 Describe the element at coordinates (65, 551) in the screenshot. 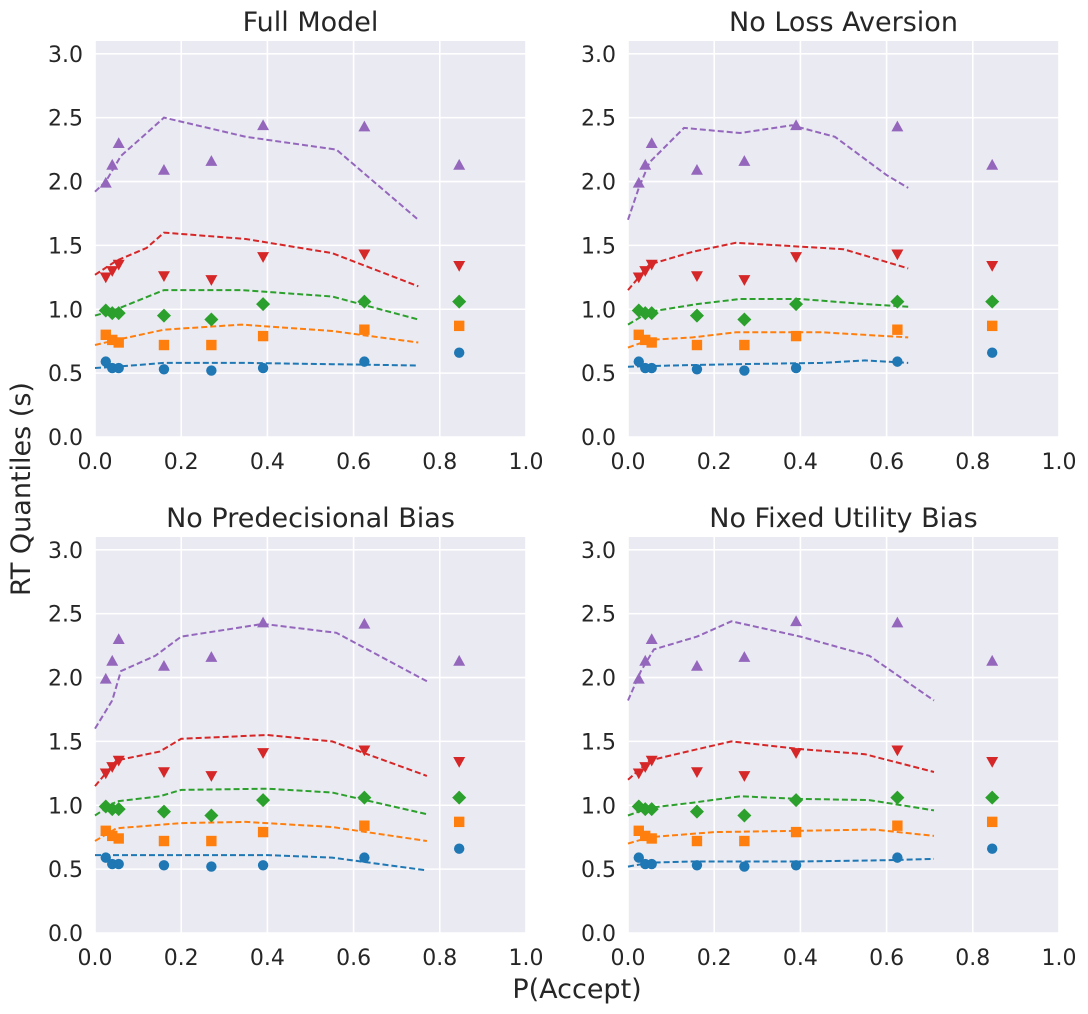

I see `y-tick-label: 3.0` at that location.